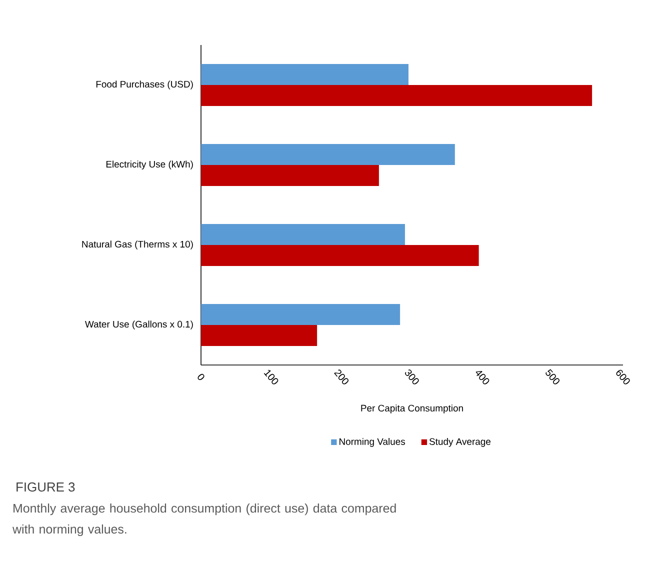 Image resolution: width=667 pixels, height=567 pixels. Describe the element at coordinates (45, 487) in the screenshot. I see `text: FIGURE 3` at that location.